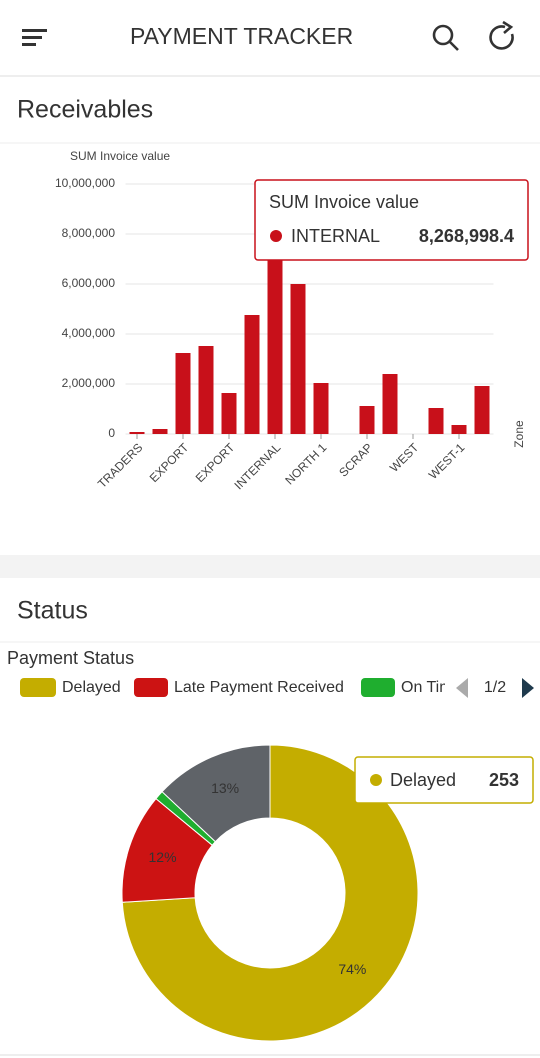  What do you see at coordinates (501, 35) in the screenshot?
I see `refresh-button` at bounding box center [501, 35].